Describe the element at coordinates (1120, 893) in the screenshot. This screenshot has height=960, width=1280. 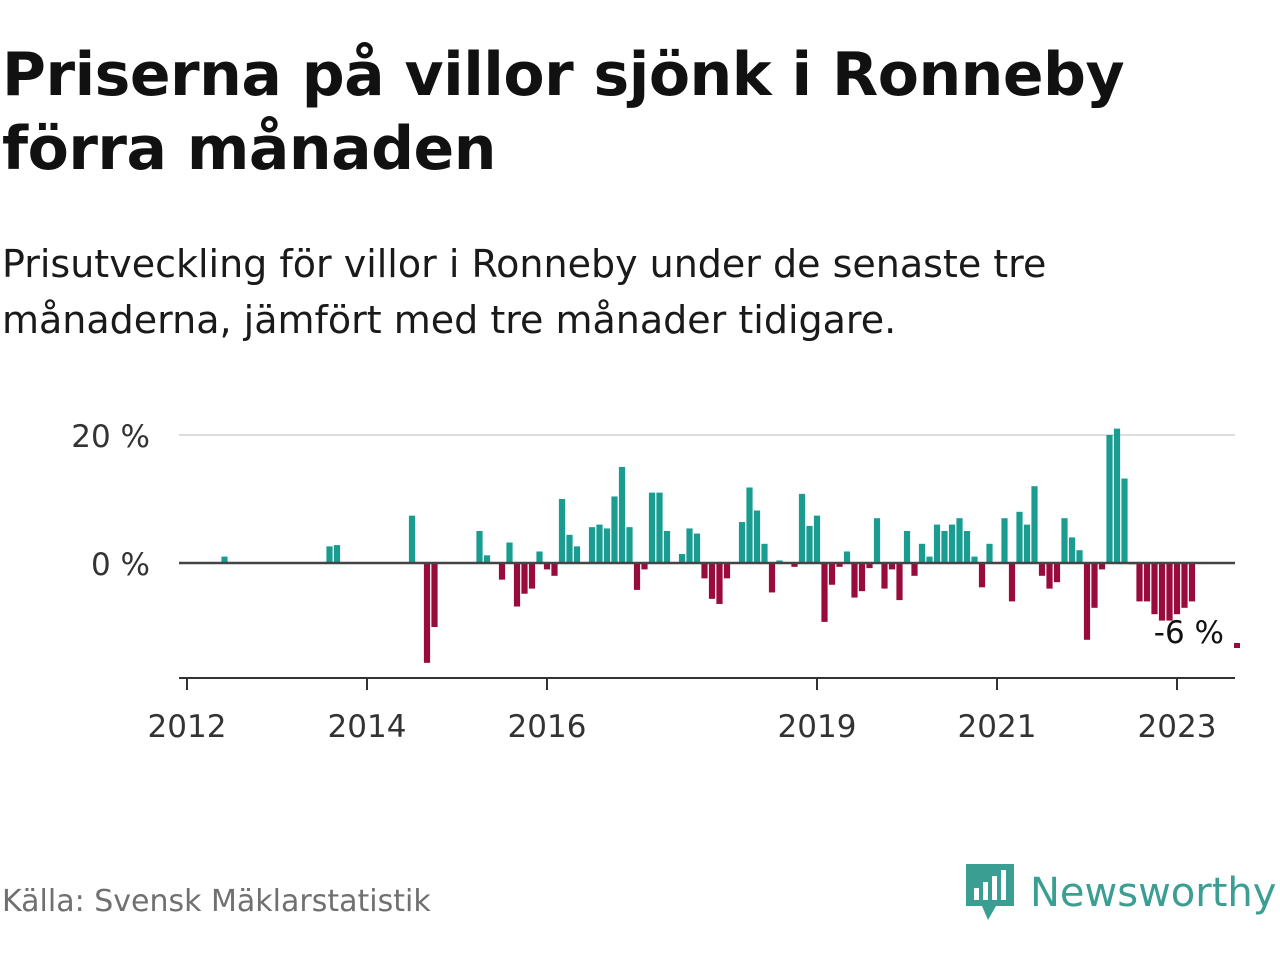
I see `brand-logo: Newsworthy` at that location.